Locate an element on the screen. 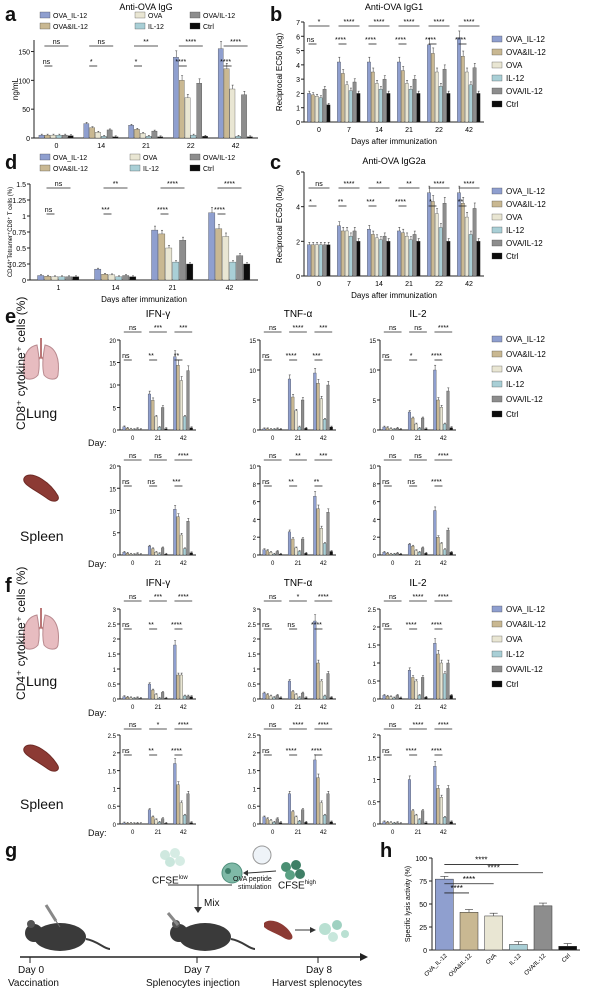  panel-letter-f: f is located at coordinates (8, 586).